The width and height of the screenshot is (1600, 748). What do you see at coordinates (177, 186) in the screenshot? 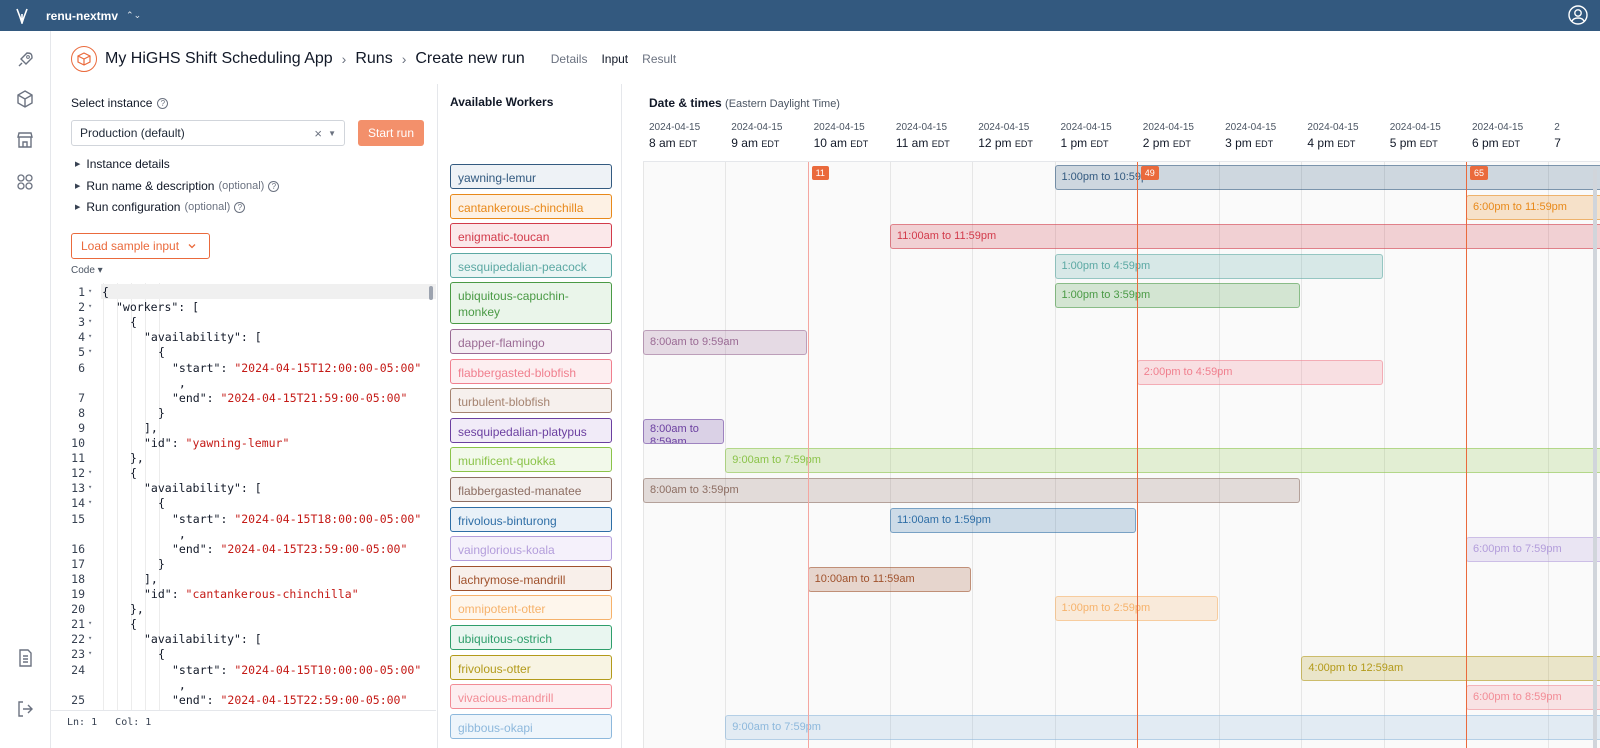
I see `run-name-accordion: ▶ Run name & description (optional) ?` at bounding box center [177, 186].